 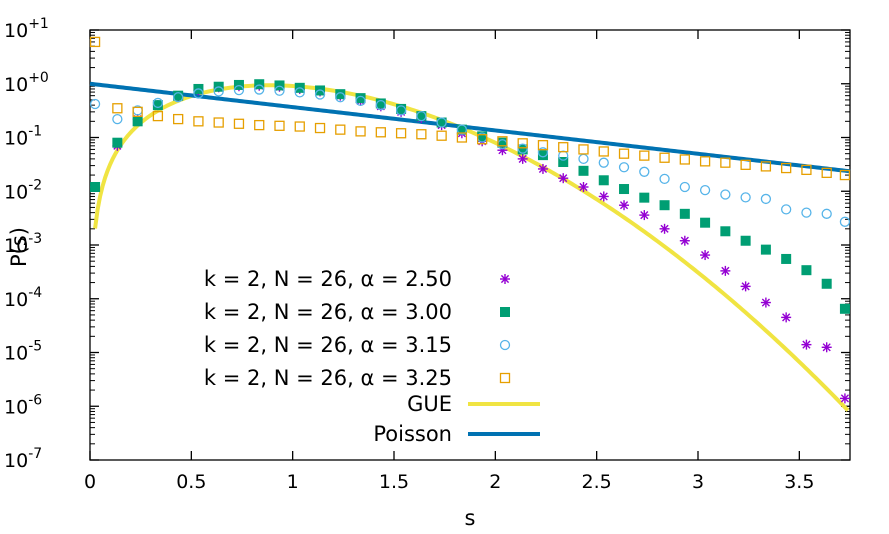 What do you see at coordinates (23, 298) in the screenshot?
I see `y-tick-label: 10⁻⁴` at bounding box center [23, 298].